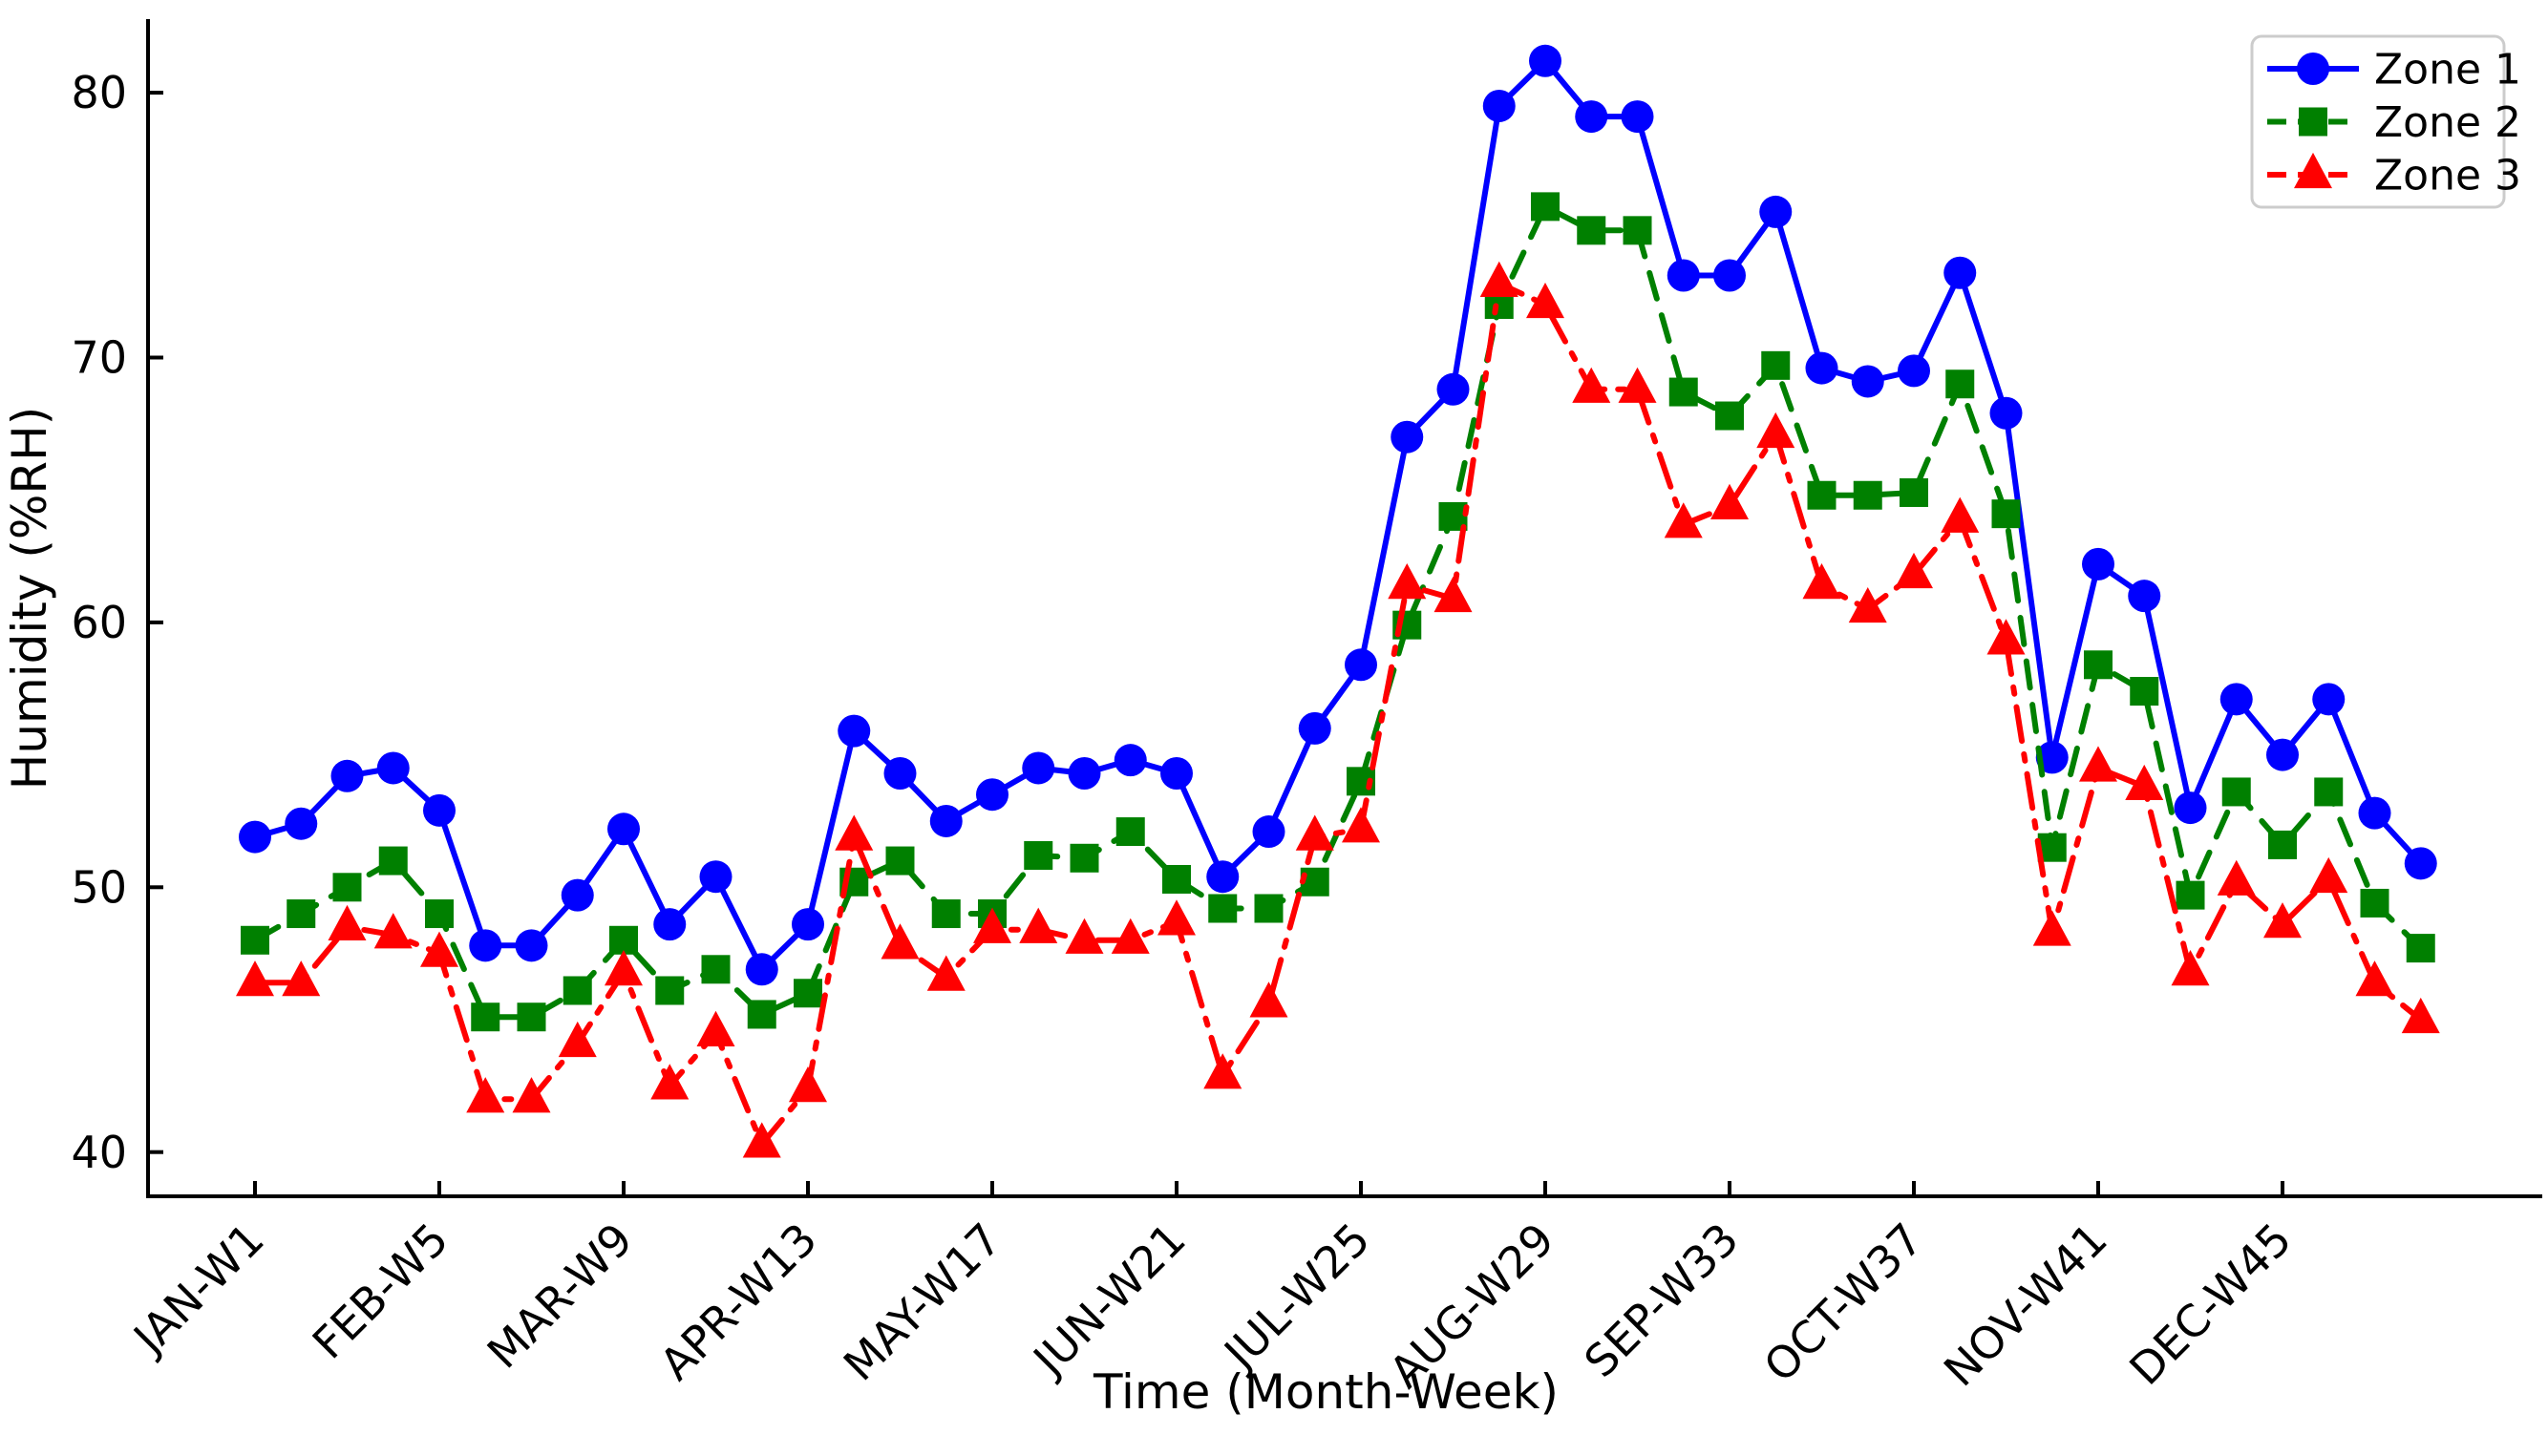 The width and height of the screenshot is (2548, 1456). I want to click on y-tick-label: 80, so click(99, 92).